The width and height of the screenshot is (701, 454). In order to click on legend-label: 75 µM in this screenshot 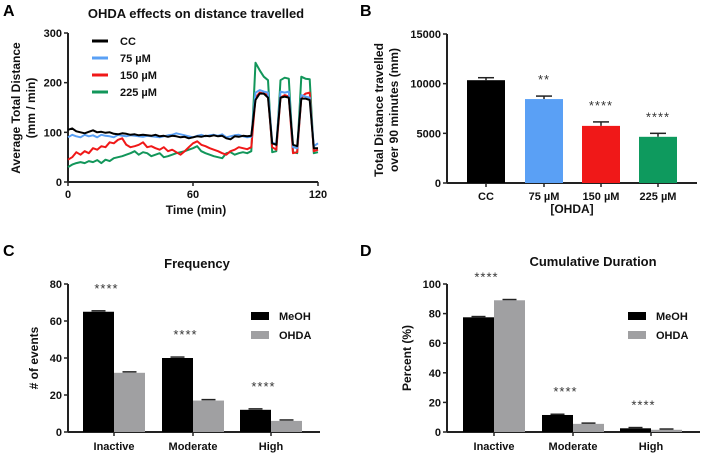, I will do `click(135, 59)`.